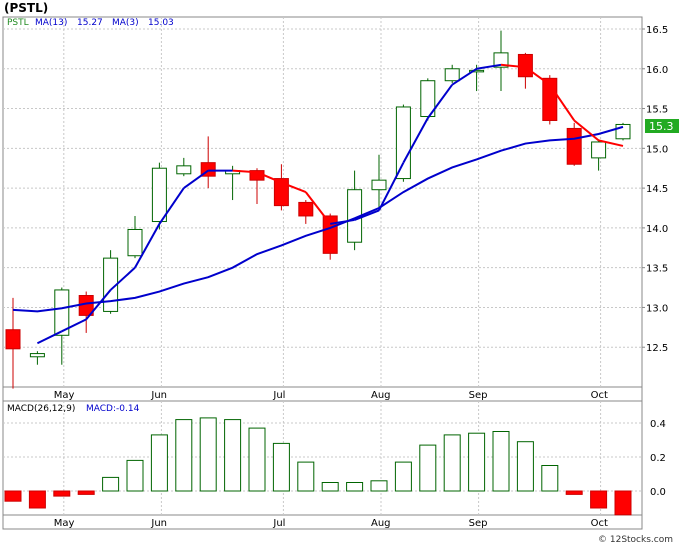 Image resolution: width=680 pixels, height=546 pixels. What do you see at coordinates (658, 458) in the screenshot?
I see `macd-tick-label: 0.2` at bounding box center [658, 458].